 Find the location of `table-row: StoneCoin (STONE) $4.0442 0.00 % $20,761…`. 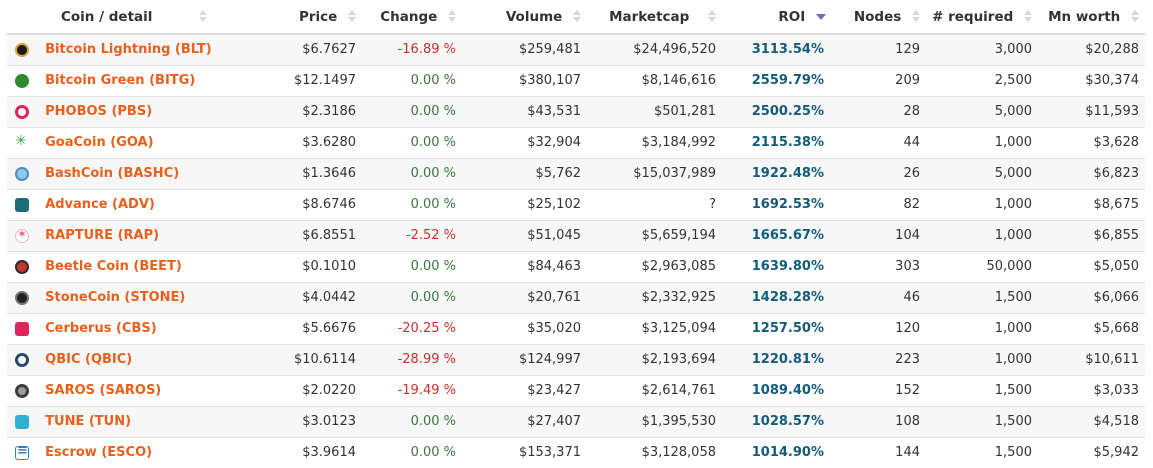

table-row: StoneCoin (STONE) $4.0442 0.00 % $20,761… is located at coordinates (576, 297).